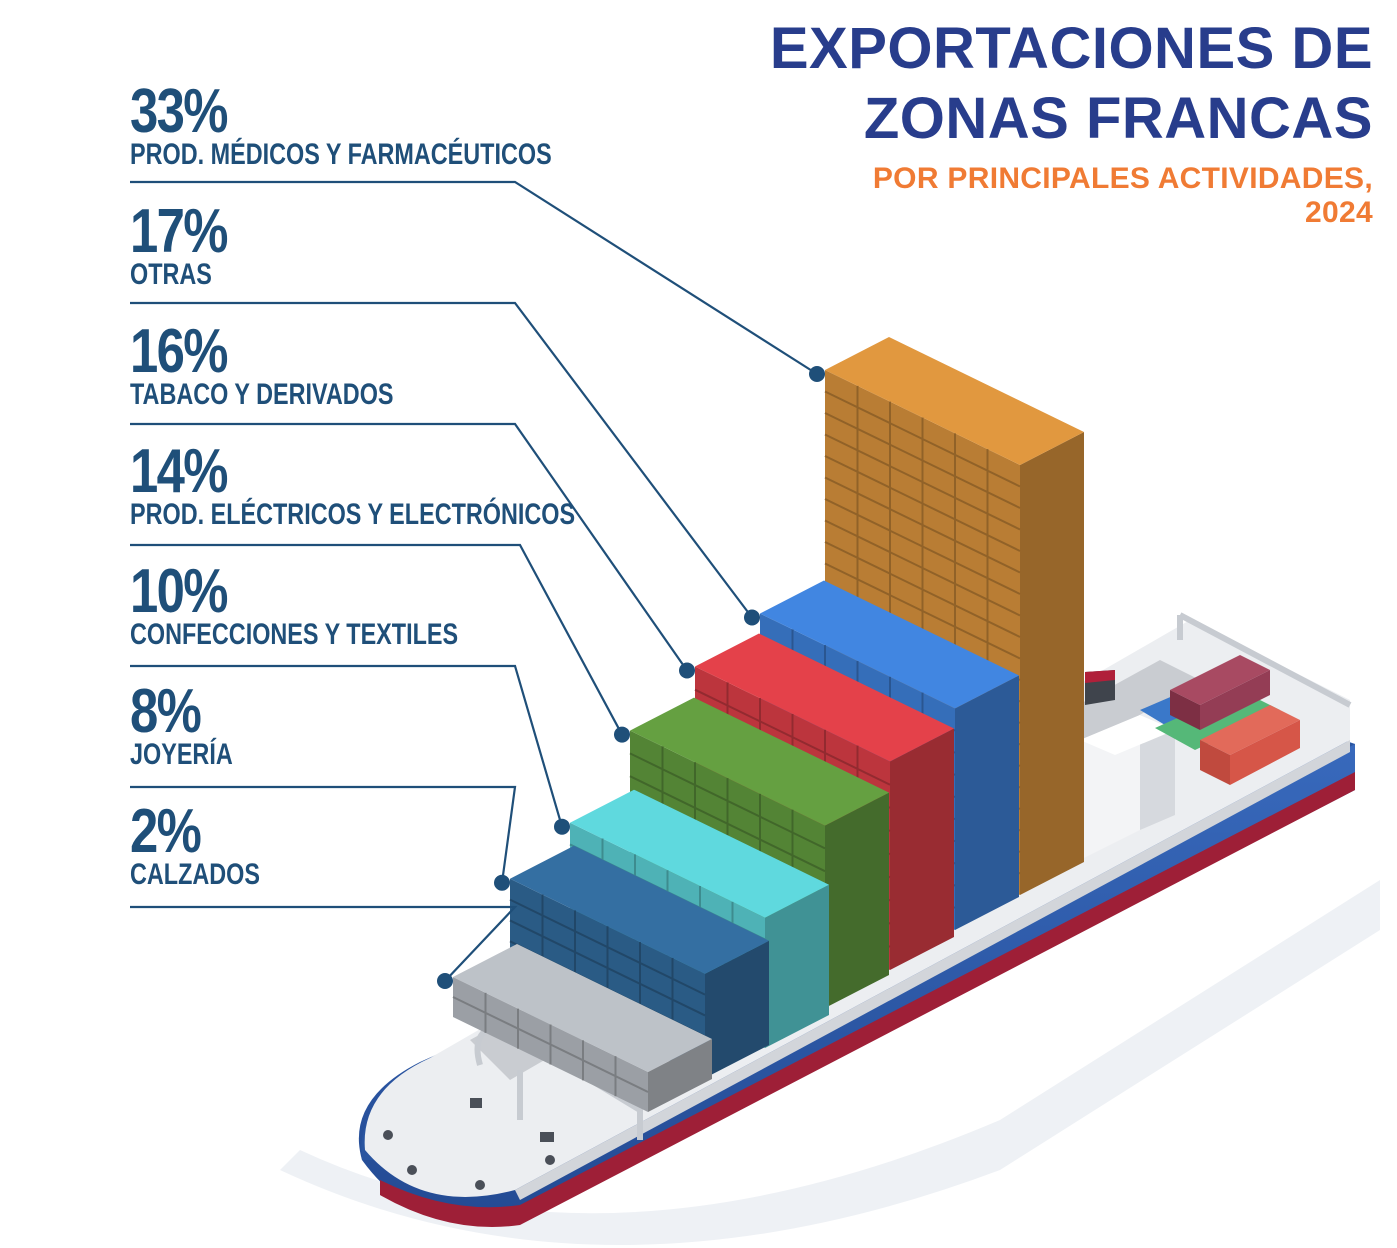  Describe the element at coordinates (179, 471) in the screenshot. I see `value-label: 14%` at that location.